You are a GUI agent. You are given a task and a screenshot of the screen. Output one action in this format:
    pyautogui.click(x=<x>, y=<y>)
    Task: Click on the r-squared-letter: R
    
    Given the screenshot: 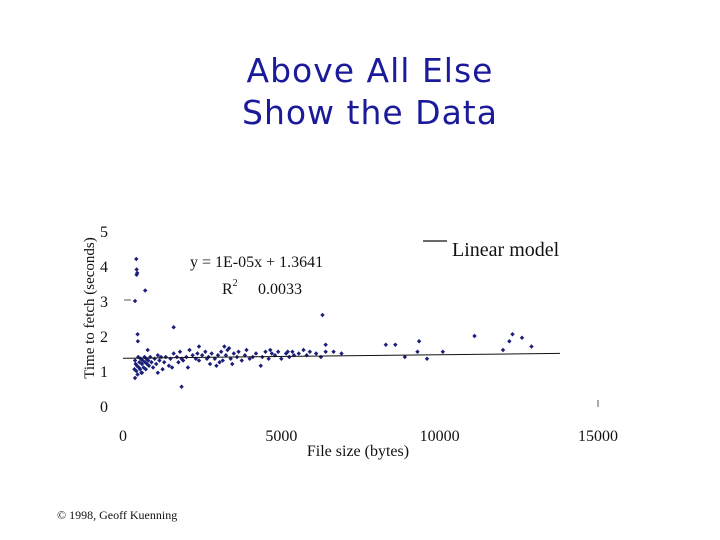 What is the action you would take?
    pyautogui.click(x=227, y=289)
    